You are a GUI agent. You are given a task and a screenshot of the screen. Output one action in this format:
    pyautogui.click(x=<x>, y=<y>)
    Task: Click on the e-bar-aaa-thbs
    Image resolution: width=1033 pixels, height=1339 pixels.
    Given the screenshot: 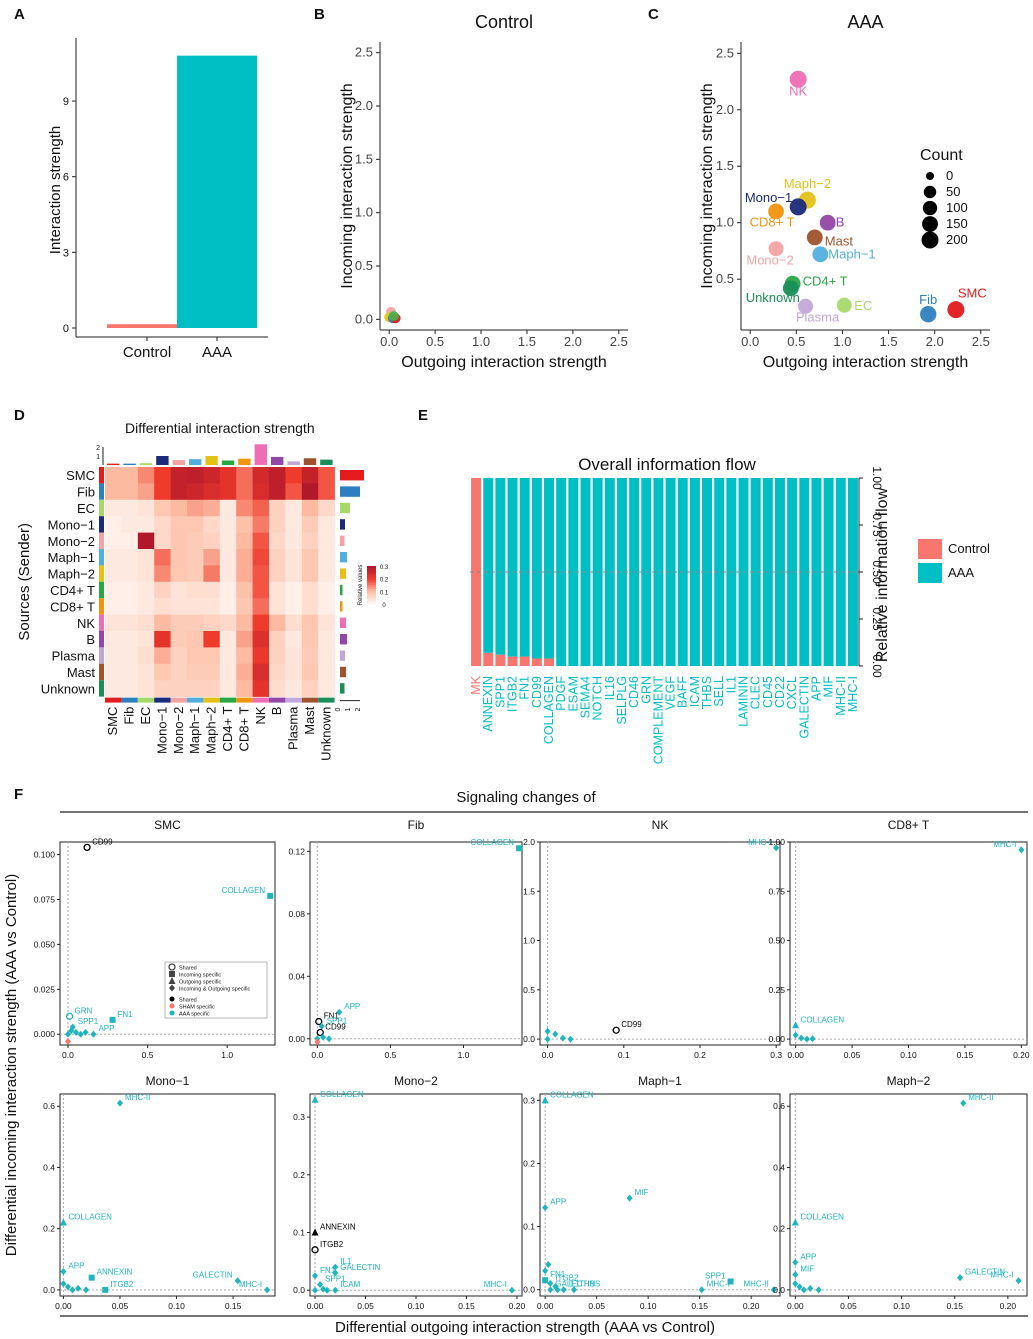 What is the action you would take?
    pyautogui.click(x=707, y=572)
    